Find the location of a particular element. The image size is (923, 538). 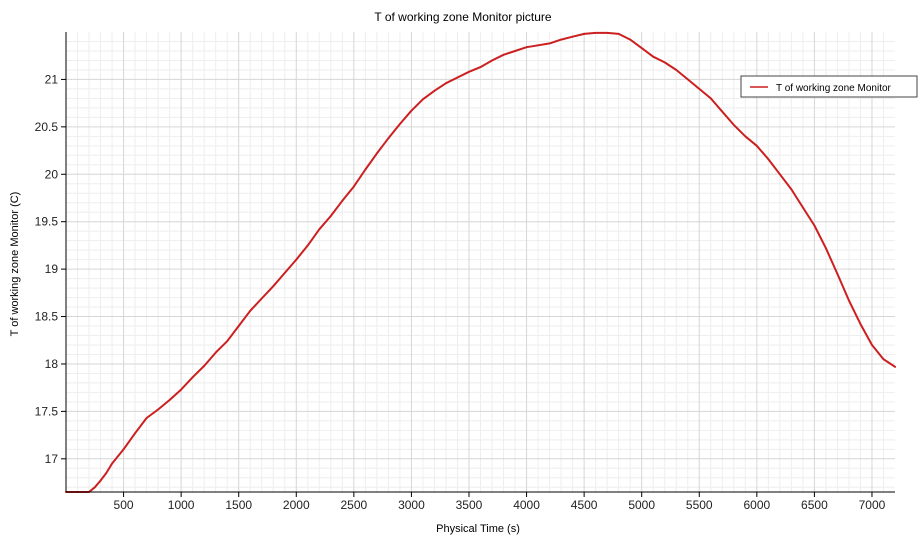

x-tick-label: 3500 is located at coordinates (469, 505).